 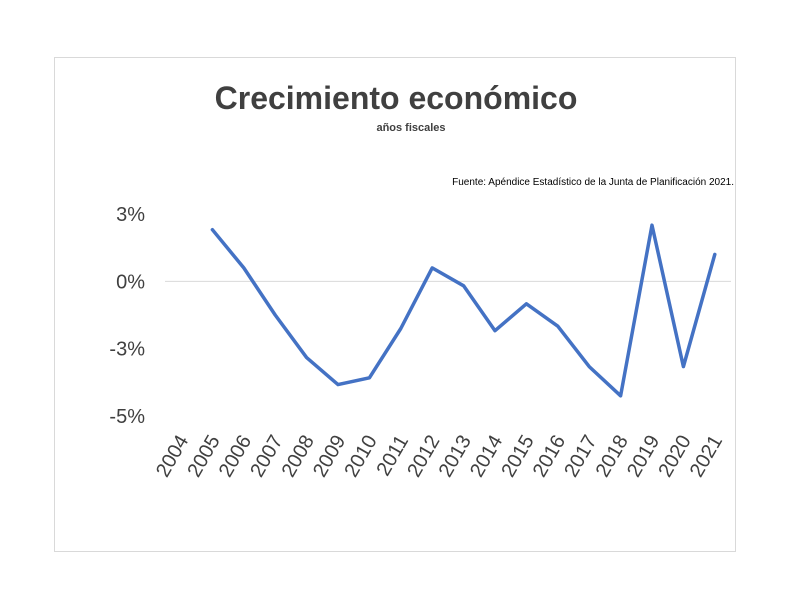 I want to click on x-tick-label: 2005, so click(x=203, y=457).